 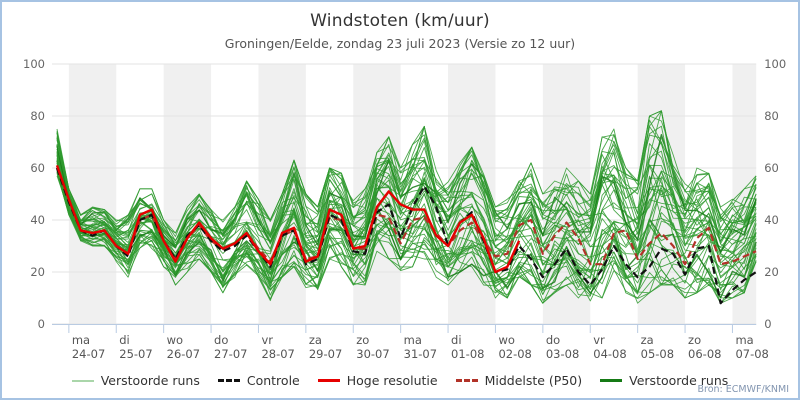 What do you see at coordinates (704, 354) in the screenshot?
I see `x-date-label: 06-08` at bounding box center [704, 354].